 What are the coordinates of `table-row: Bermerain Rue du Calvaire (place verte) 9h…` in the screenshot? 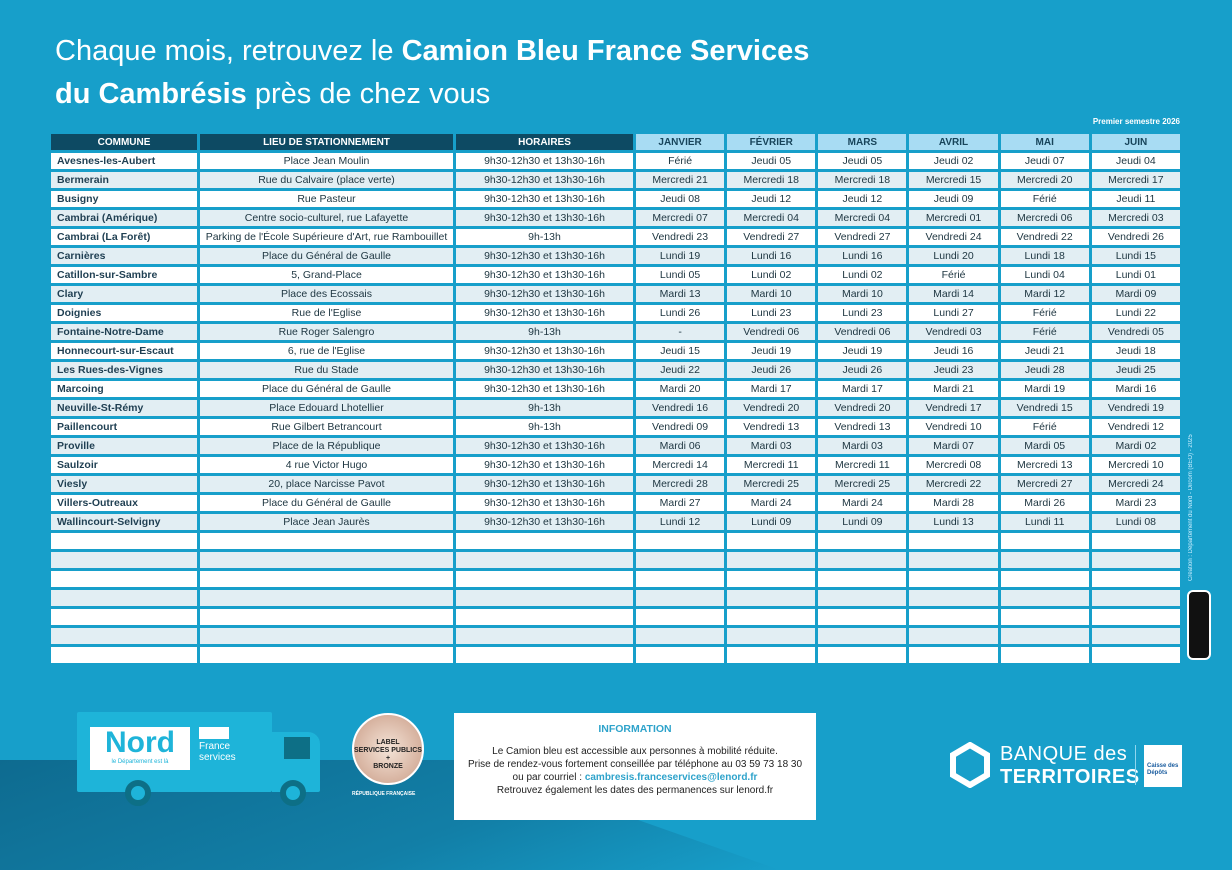 It's located at (615, 180).